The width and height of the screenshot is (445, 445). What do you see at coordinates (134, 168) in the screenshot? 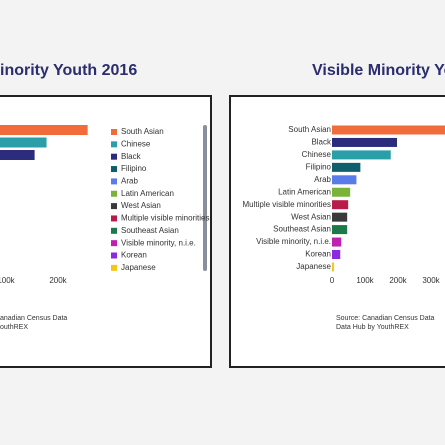
I see `legend-label: Filipino` at bounding box center [134, 168].